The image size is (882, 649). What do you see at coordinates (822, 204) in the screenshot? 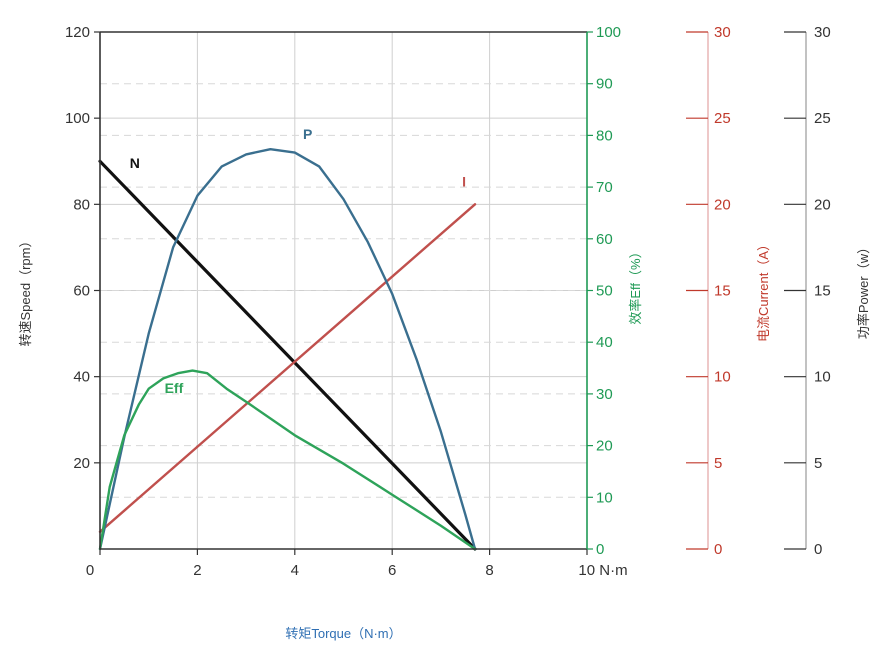
I see `power-tick-label: 20` at bounding box center [822, 204].